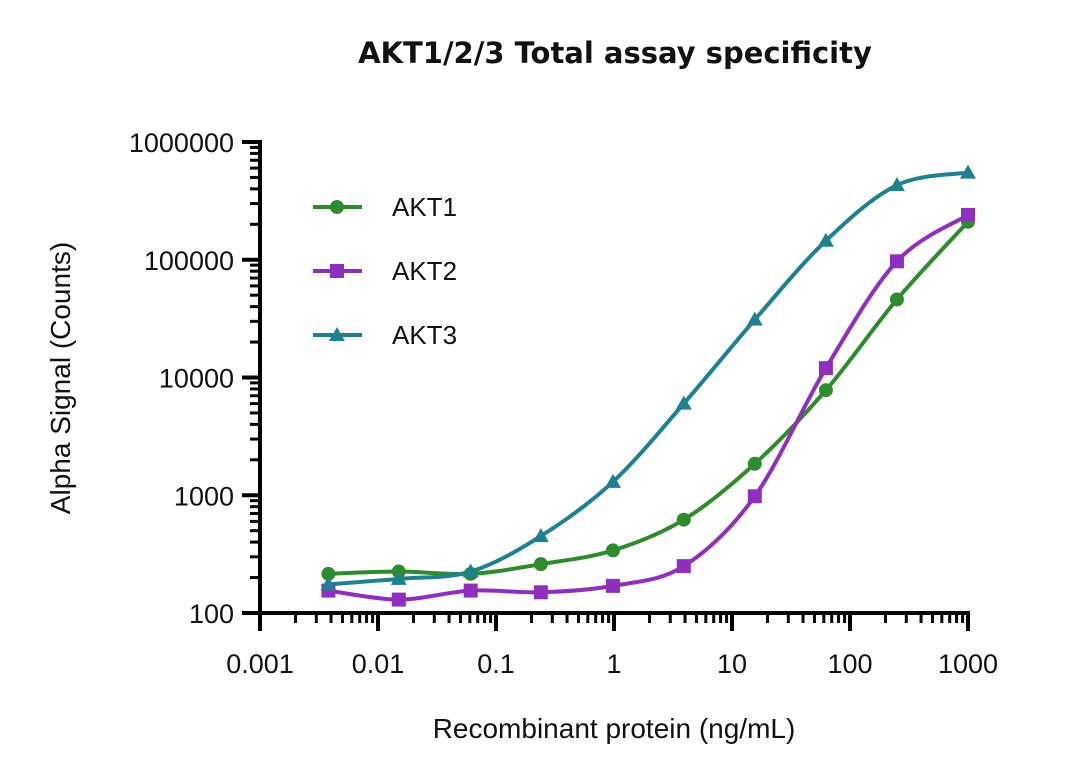  What do you see at coordinates (337, 207) in the screenshot?
I see `akt1-legend-marker` at bounding box center [337, 207].